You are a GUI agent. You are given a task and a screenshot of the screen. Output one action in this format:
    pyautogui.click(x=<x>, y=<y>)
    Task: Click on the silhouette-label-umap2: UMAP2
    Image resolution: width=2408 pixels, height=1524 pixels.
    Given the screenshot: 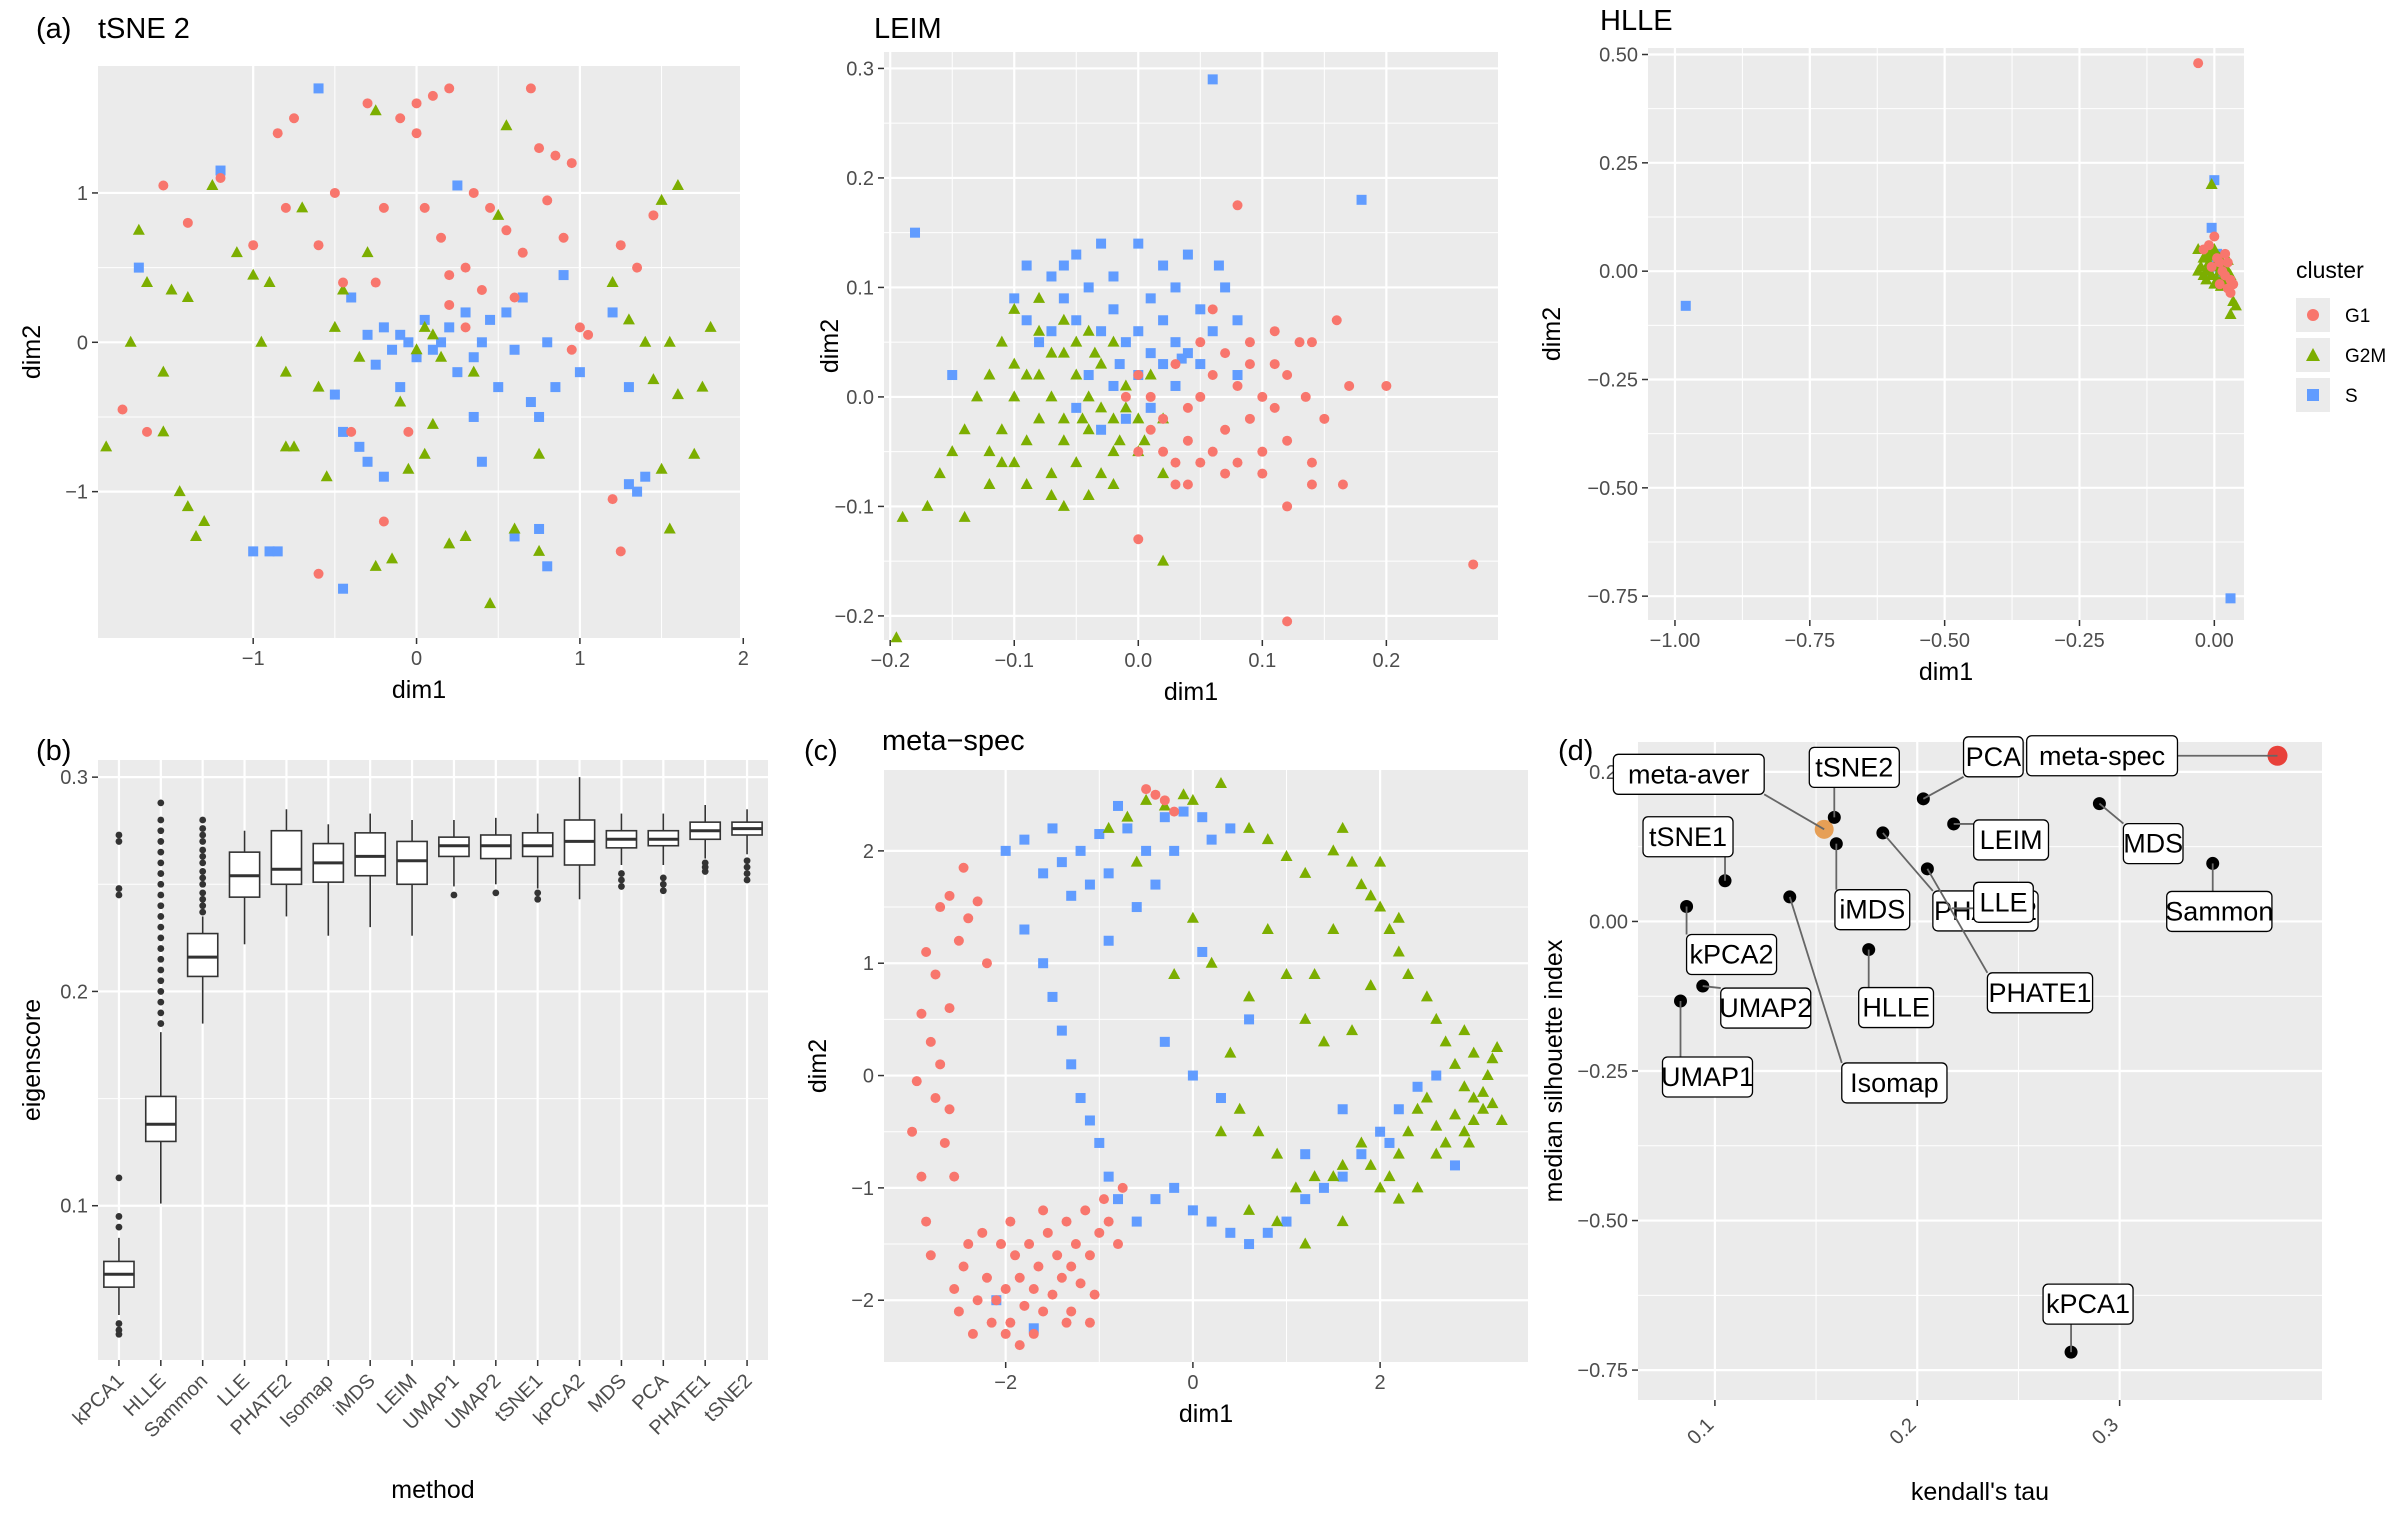 What is the action you would take?
    pyautogui.click(x=1765, y=1008)
    